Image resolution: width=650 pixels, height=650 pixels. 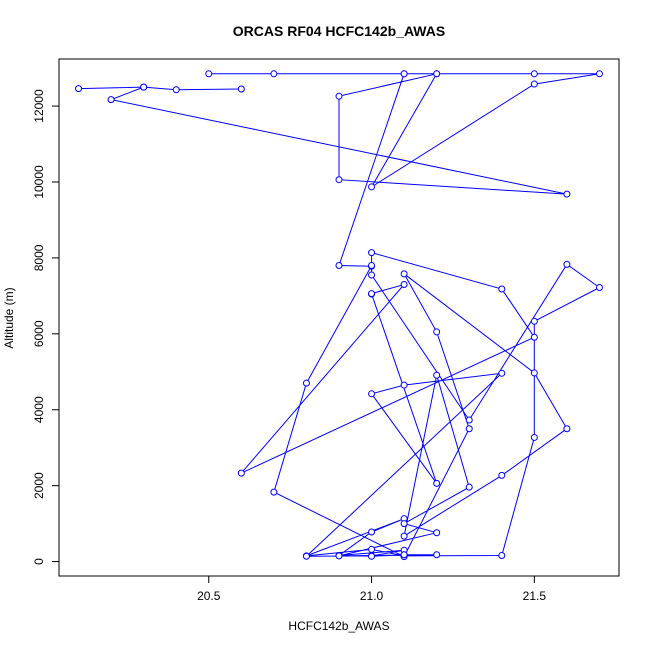 I want to click on x-tick-label: 21.5, so click(x=535, y=596).